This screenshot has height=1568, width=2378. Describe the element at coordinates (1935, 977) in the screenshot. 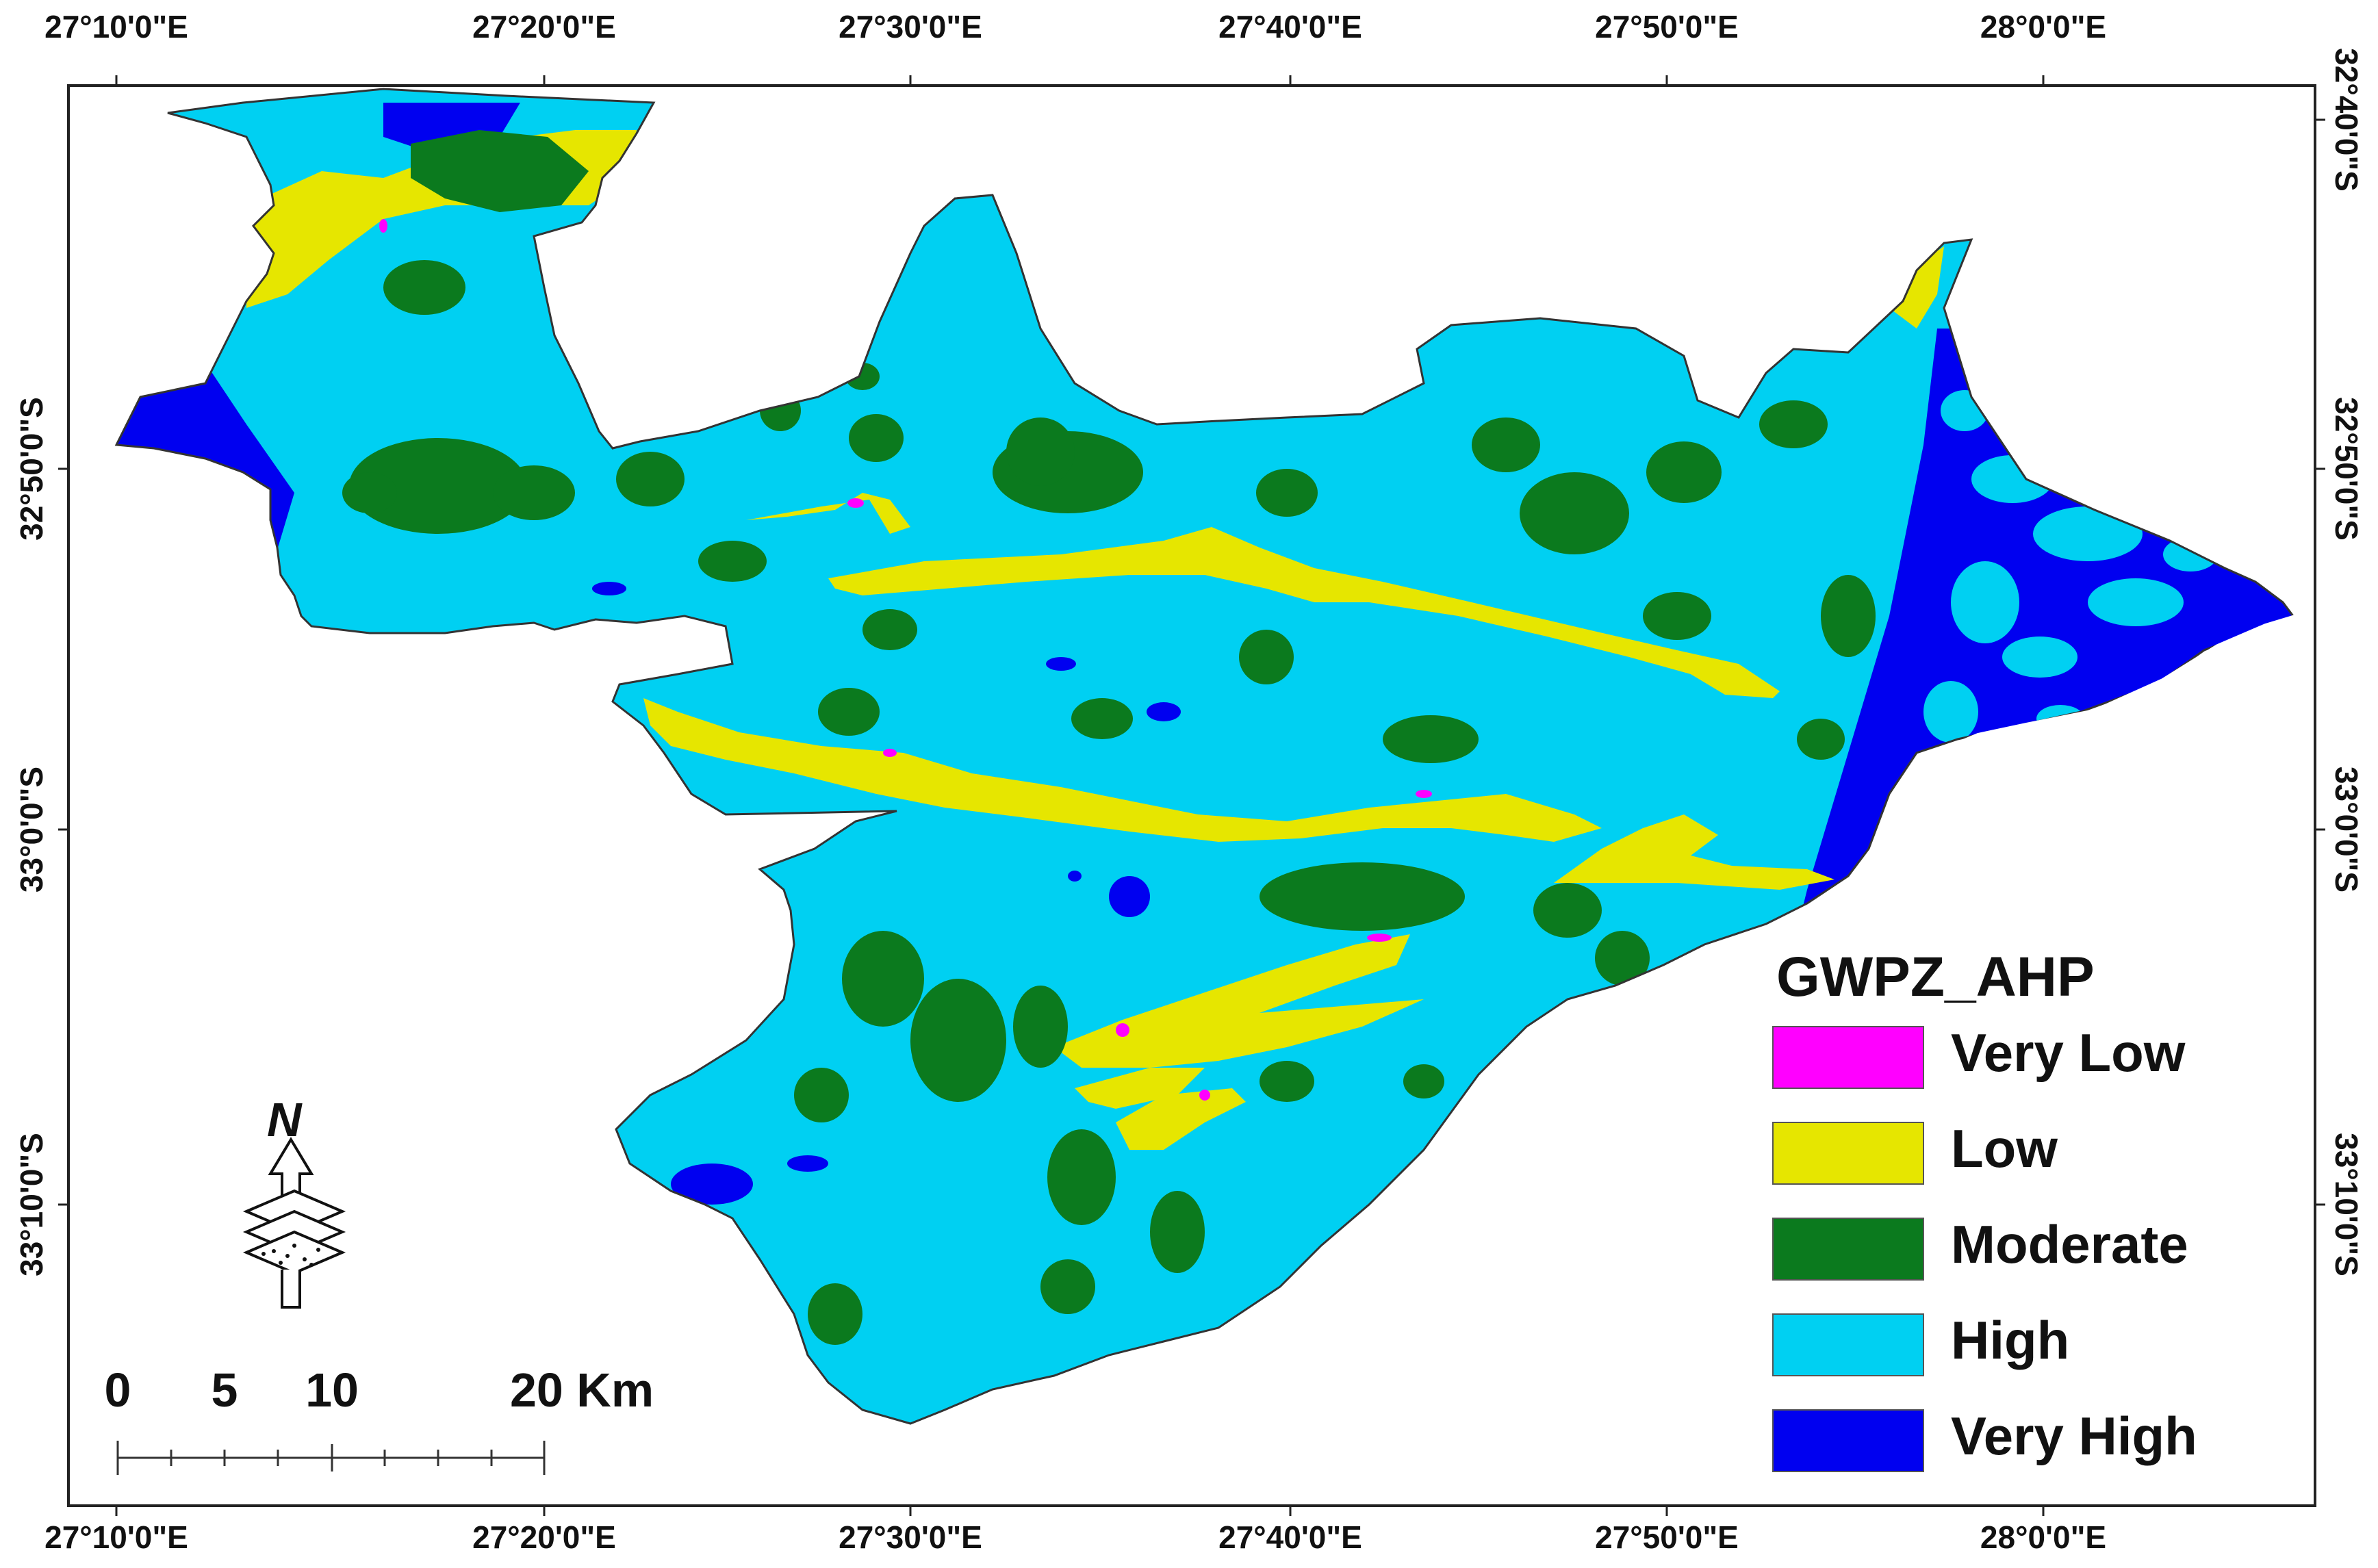

I see `legend-title: GWPZ_AHP` at that location.